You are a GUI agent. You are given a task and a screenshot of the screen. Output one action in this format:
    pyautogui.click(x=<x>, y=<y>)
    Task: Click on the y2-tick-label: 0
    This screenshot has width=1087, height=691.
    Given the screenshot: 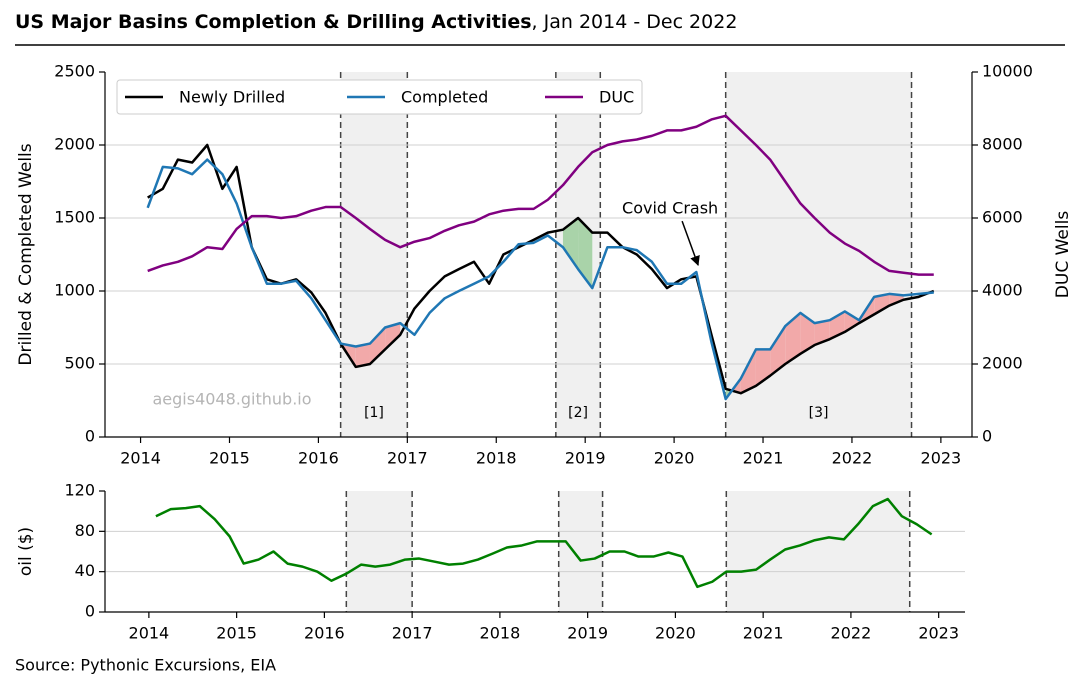 What is the action you would take?
    pyautogui.click(x=987, y=436)
    